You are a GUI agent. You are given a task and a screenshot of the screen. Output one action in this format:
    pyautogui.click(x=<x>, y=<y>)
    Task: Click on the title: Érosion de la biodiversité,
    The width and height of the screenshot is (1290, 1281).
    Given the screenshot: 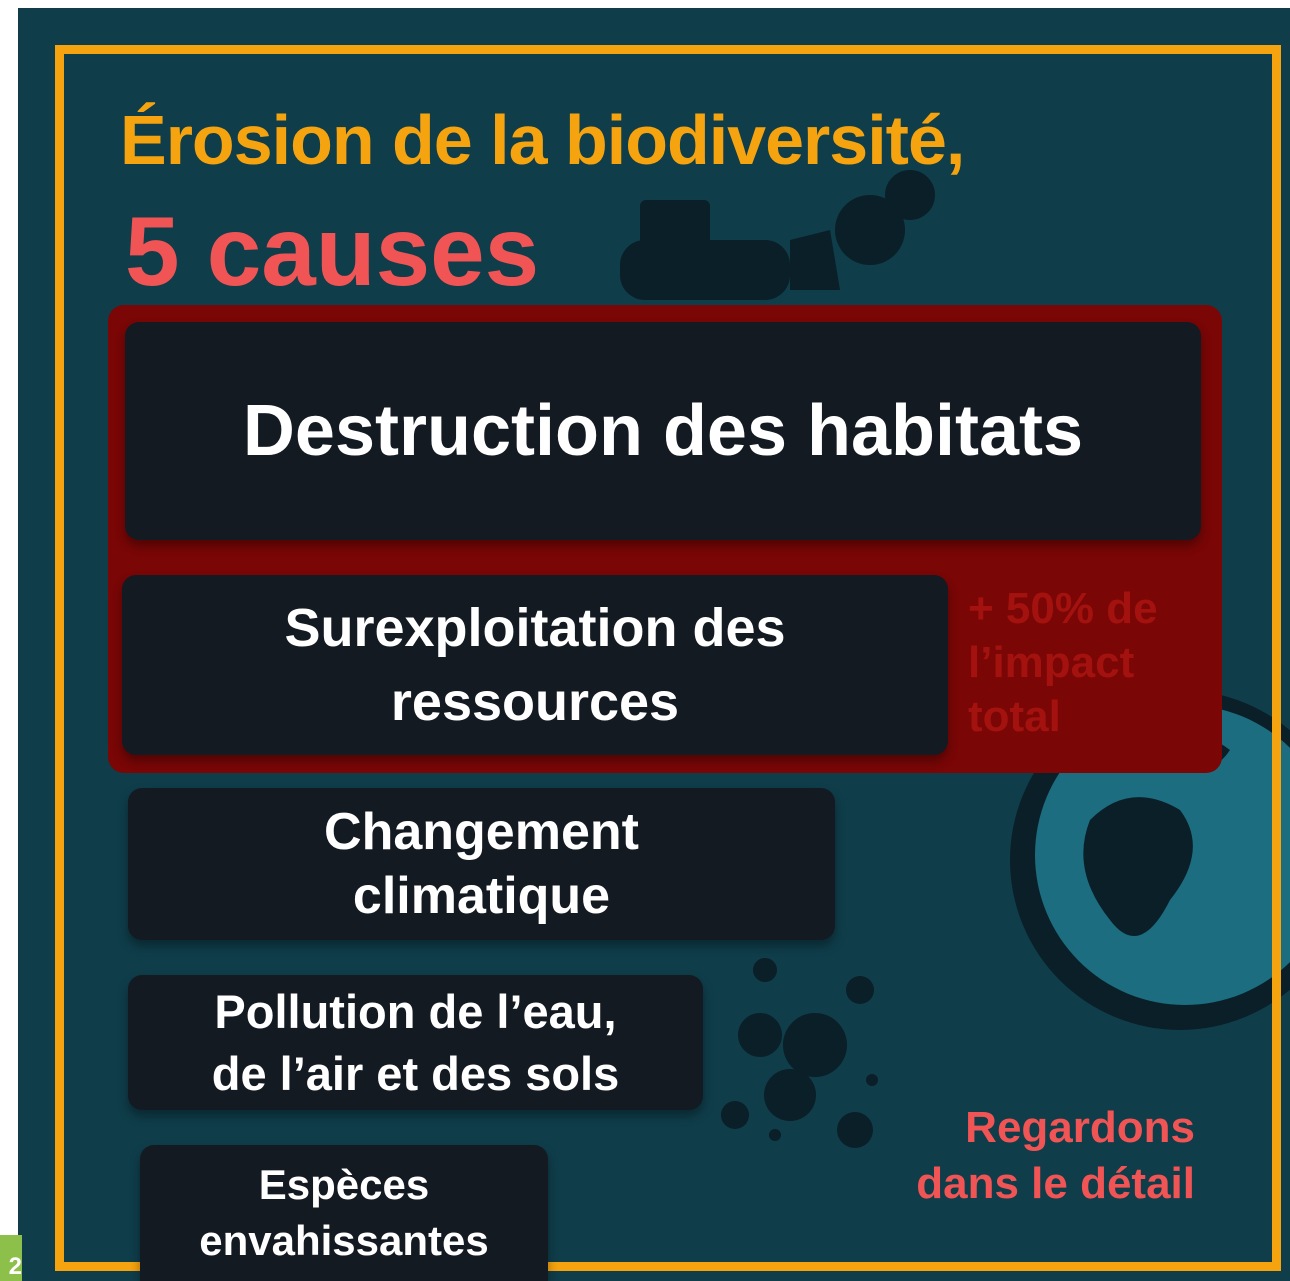 What is the action you would take?
    pyautogui.click(x=542, y=140)
    